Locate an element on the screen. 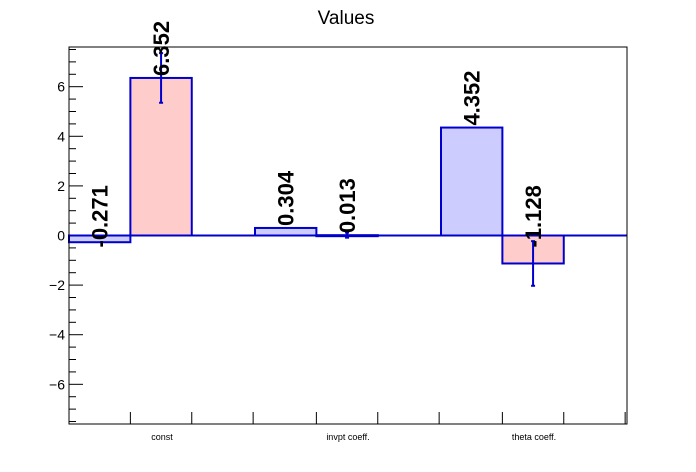  y-axis: −6 −4 −2 0 2 4 6 is located at coordinates (66, 235).